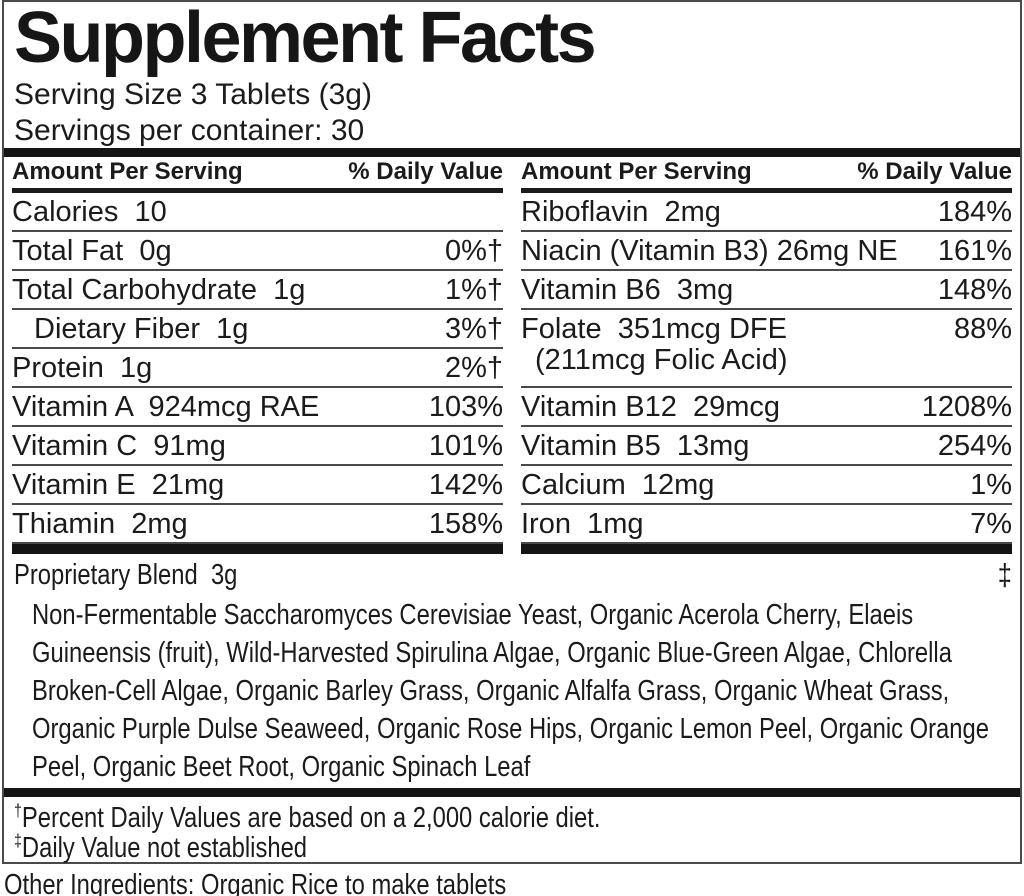  I want to click on nutrient-row-total-fat: Total Fat 0g 0%†, so click(257, 251).